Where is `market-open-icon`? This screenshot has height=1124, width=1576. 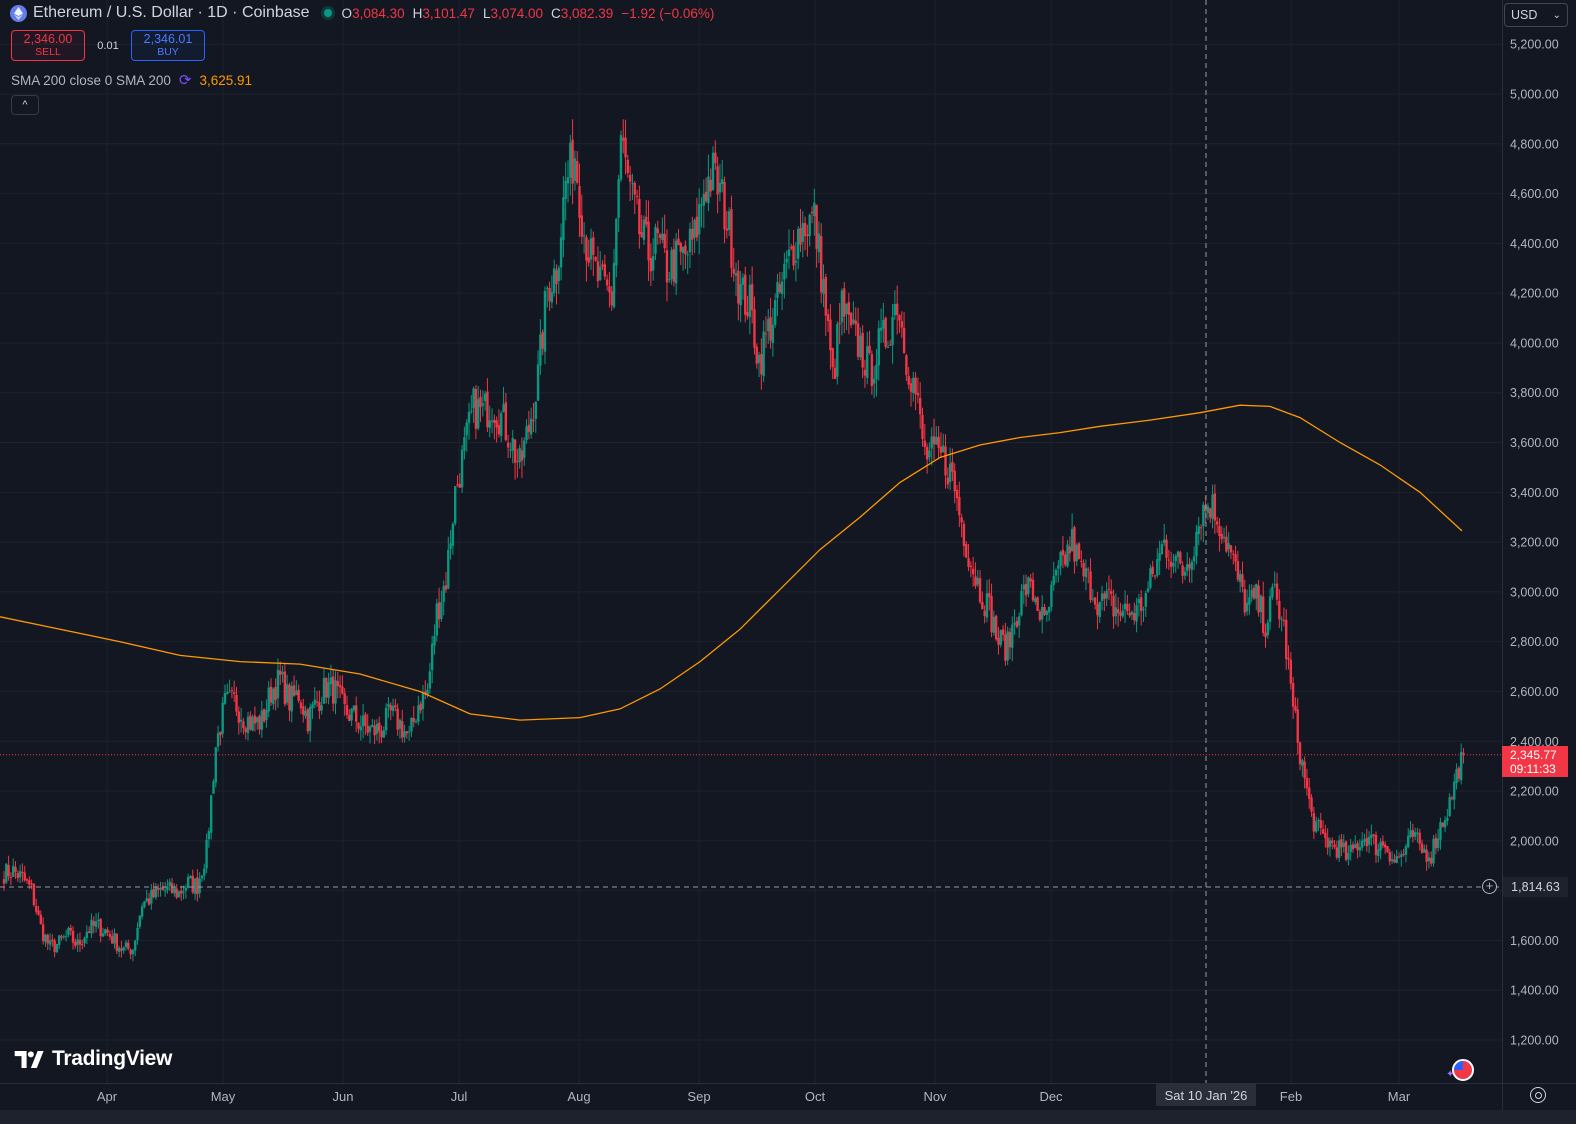
market-open-icon is located at coordinates (327, 13).